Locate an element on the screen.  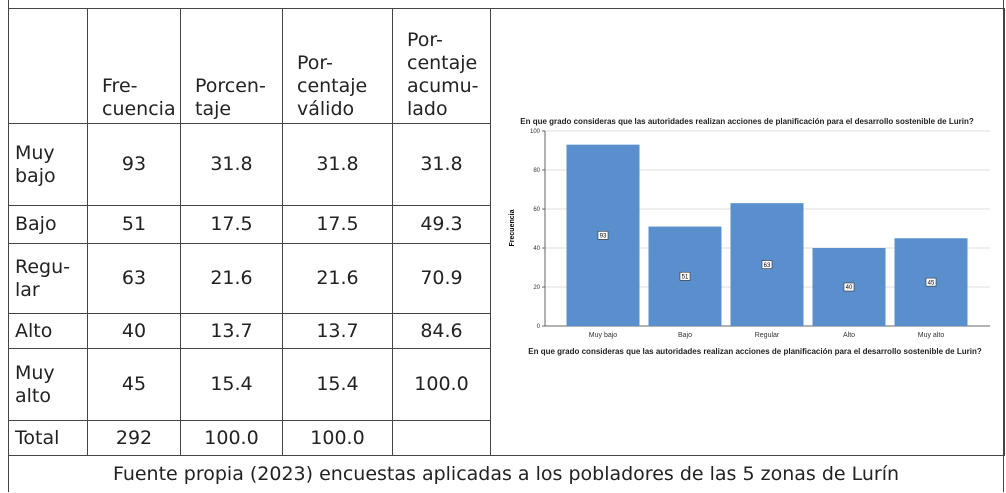
cell: 93 is located at coordinates (134, 164).